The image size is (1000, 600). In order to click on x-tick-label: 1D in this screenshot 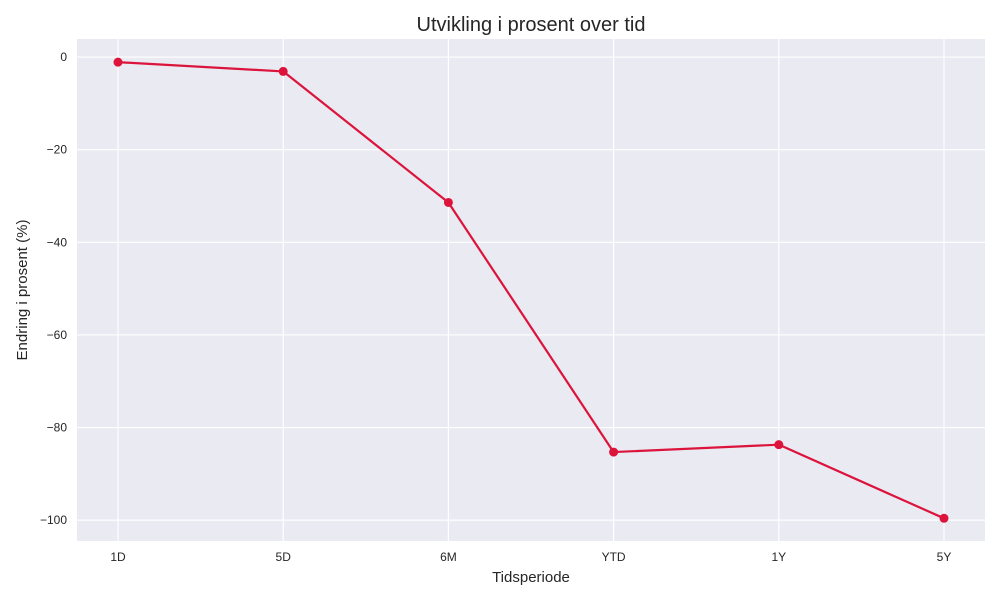, I will do `click(118, 557)`.